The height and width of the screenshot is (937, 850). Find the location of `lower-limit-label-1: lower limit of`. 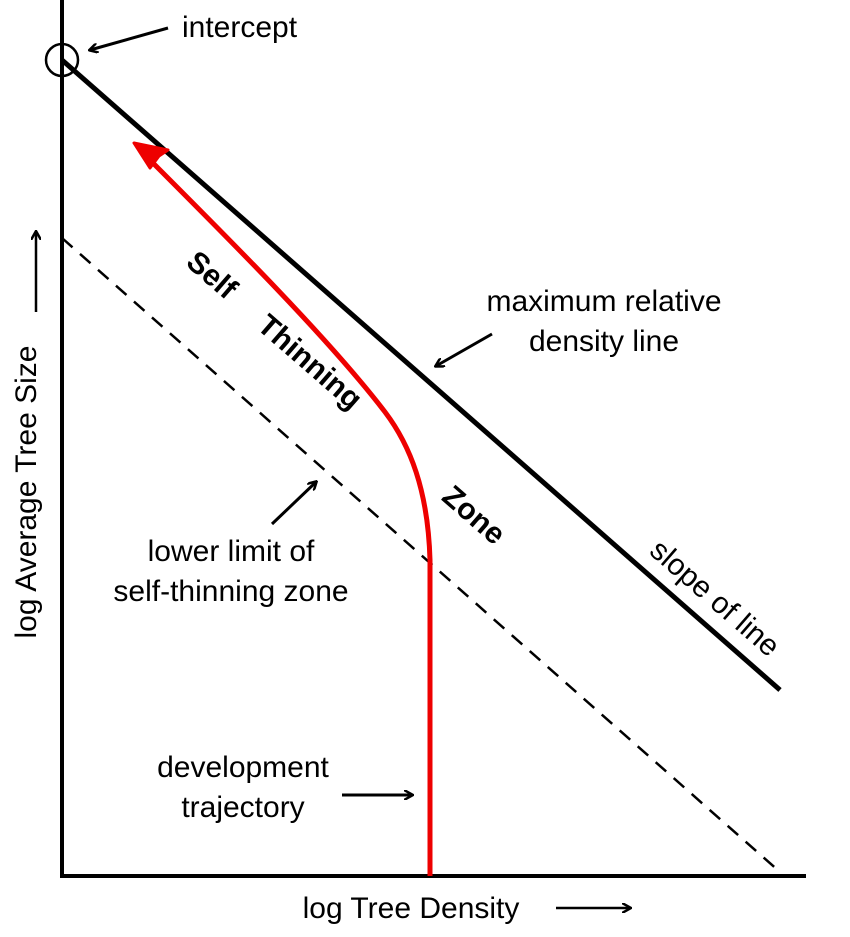

lower-limit-label-1: lower limit of is located at coordinates (231, 551).